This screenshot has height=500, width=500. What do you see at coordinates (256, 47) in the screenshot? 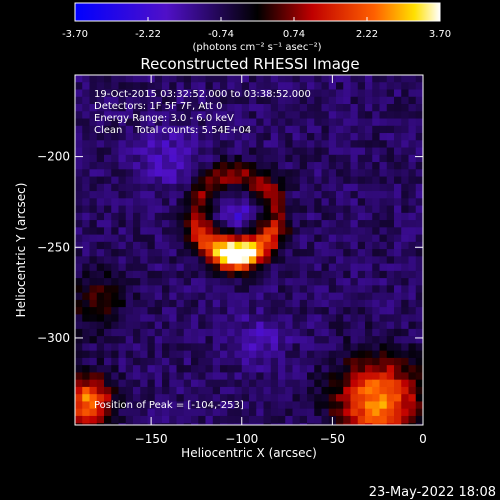
I see `colorbar-unit-label: (photons cm⁻² s⁻¹ asec⁻²)` at bounding box center [256, 47].